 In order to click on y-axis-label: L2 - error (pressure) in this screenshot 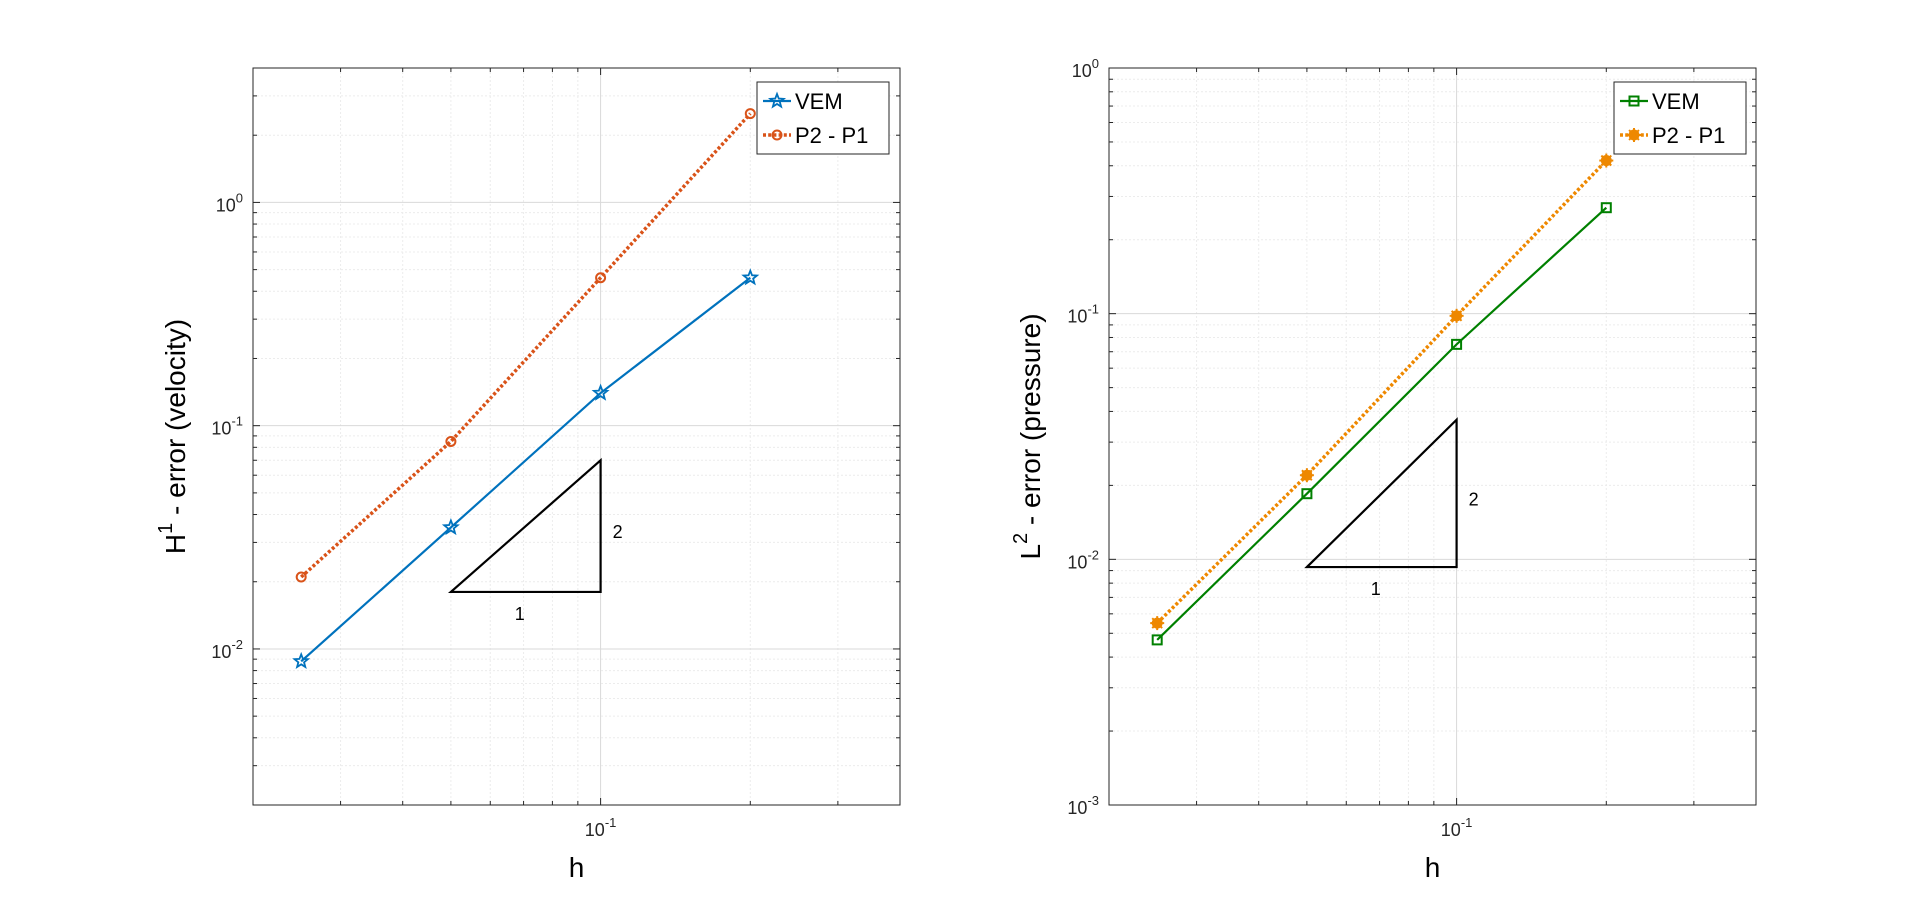, I will do `click(1028, 436)`.